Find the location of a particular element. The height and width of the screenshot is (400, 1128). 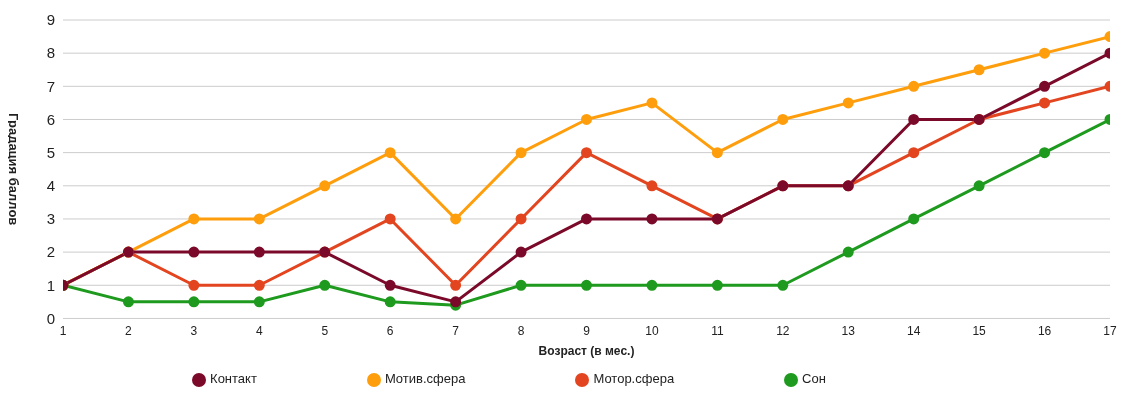

x-tick-label: 4 is located at coordinates (259, 330).